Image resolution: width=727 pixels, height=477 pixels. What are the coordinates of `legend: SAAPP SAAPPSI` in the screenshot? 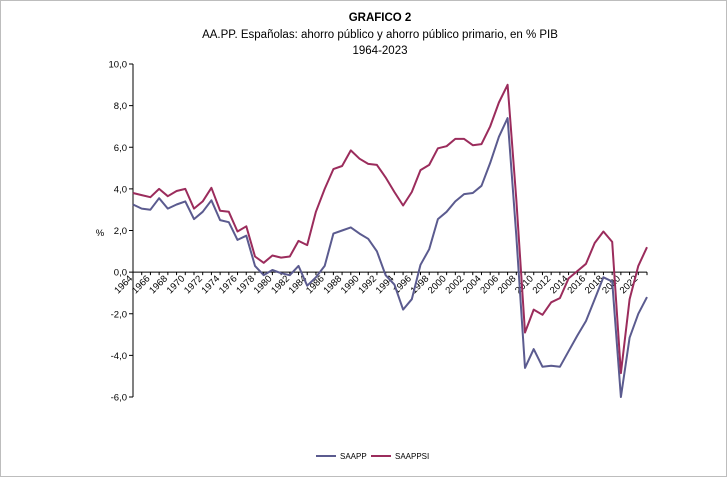 It's located at (372, 456).